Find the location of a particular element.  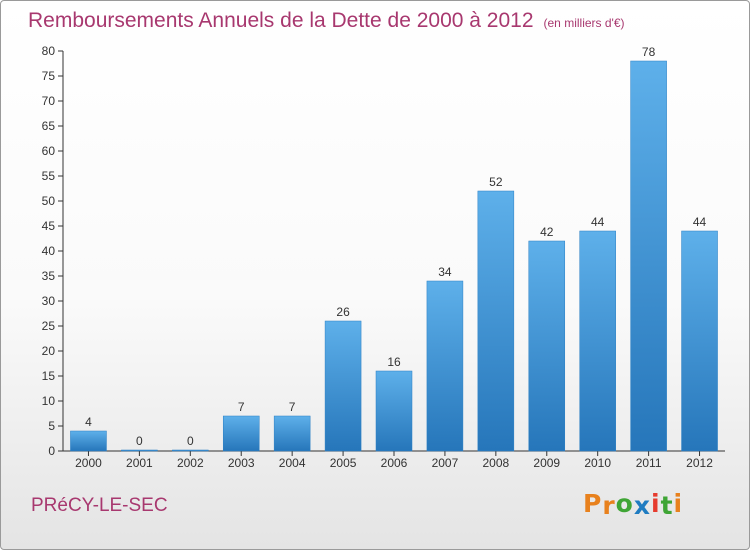

logo-letter: t is located at coordinates (667, 505).